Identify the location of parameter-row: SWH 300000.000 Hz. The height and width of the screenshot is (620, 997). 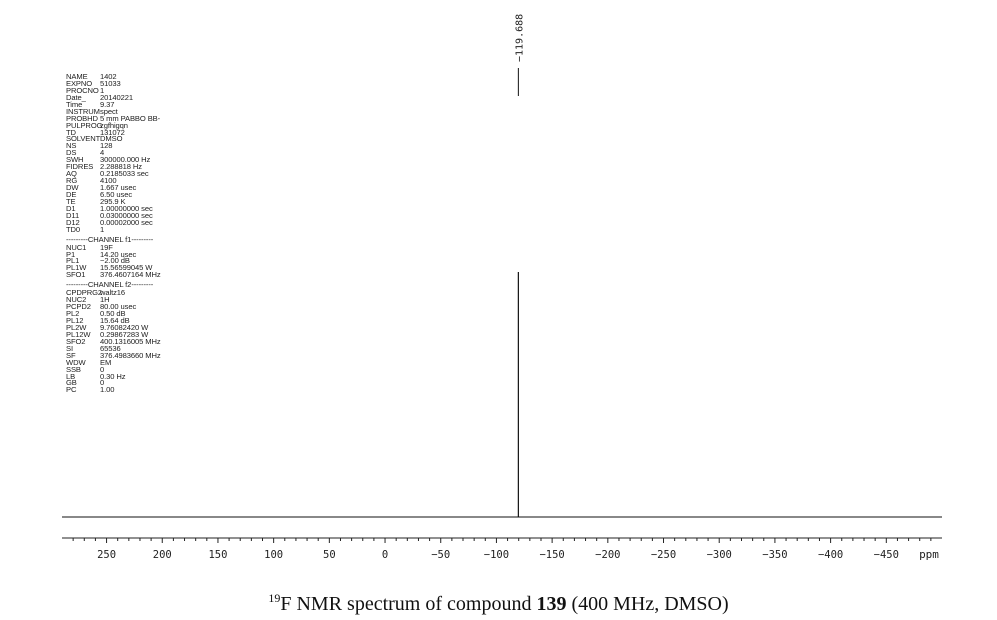
(113, 160).